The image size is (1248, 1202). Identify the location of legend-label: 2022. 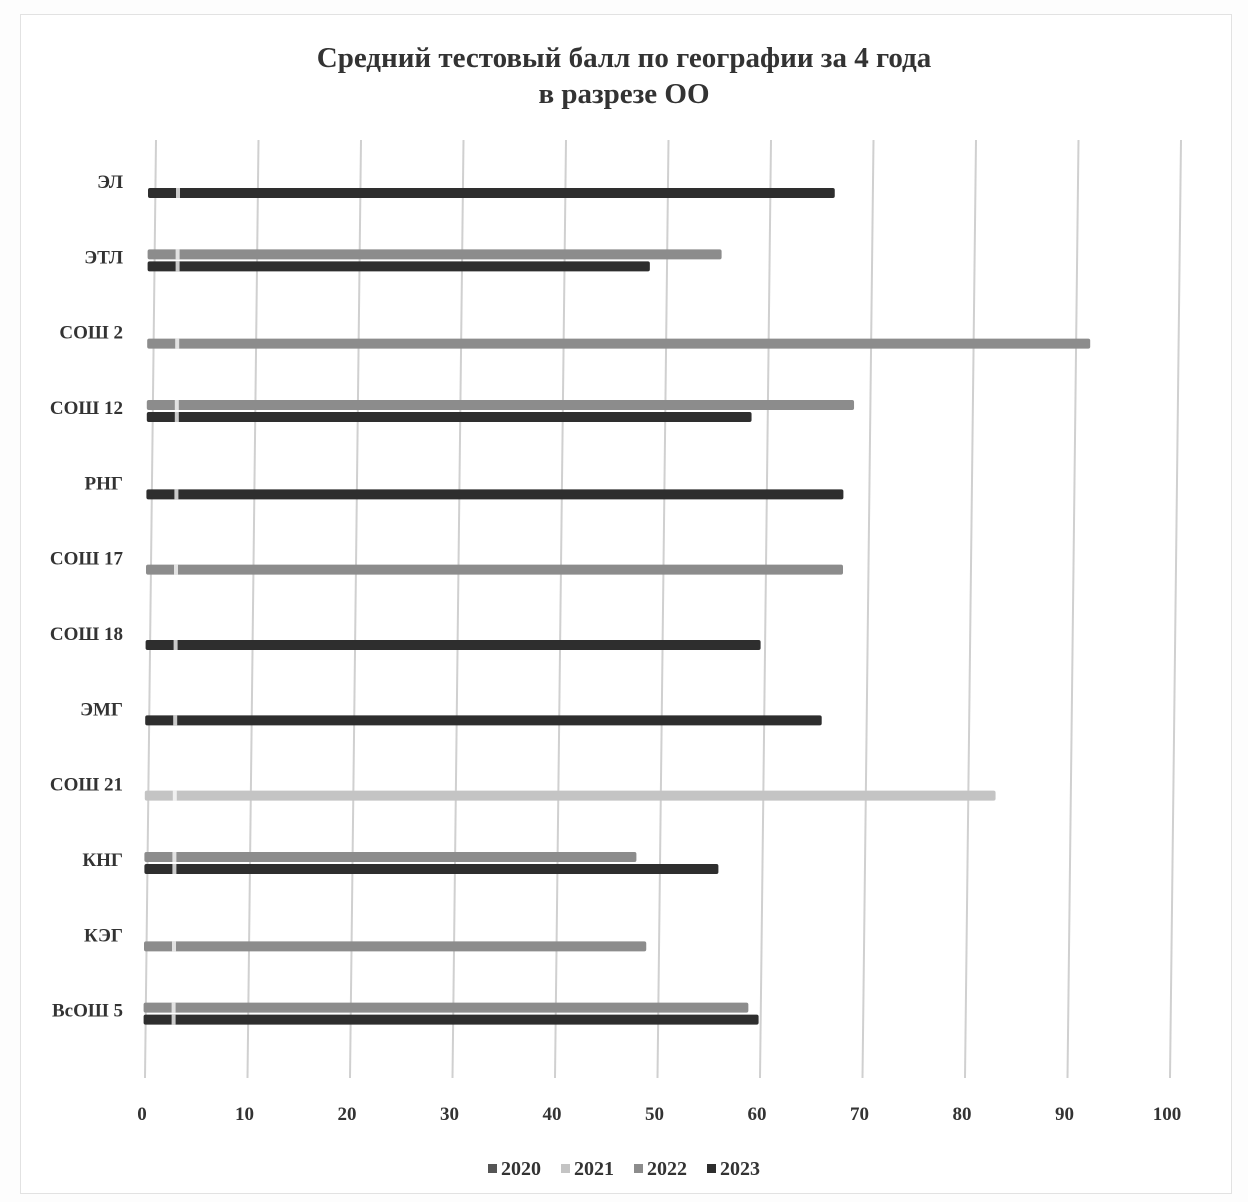
(667, 1169).